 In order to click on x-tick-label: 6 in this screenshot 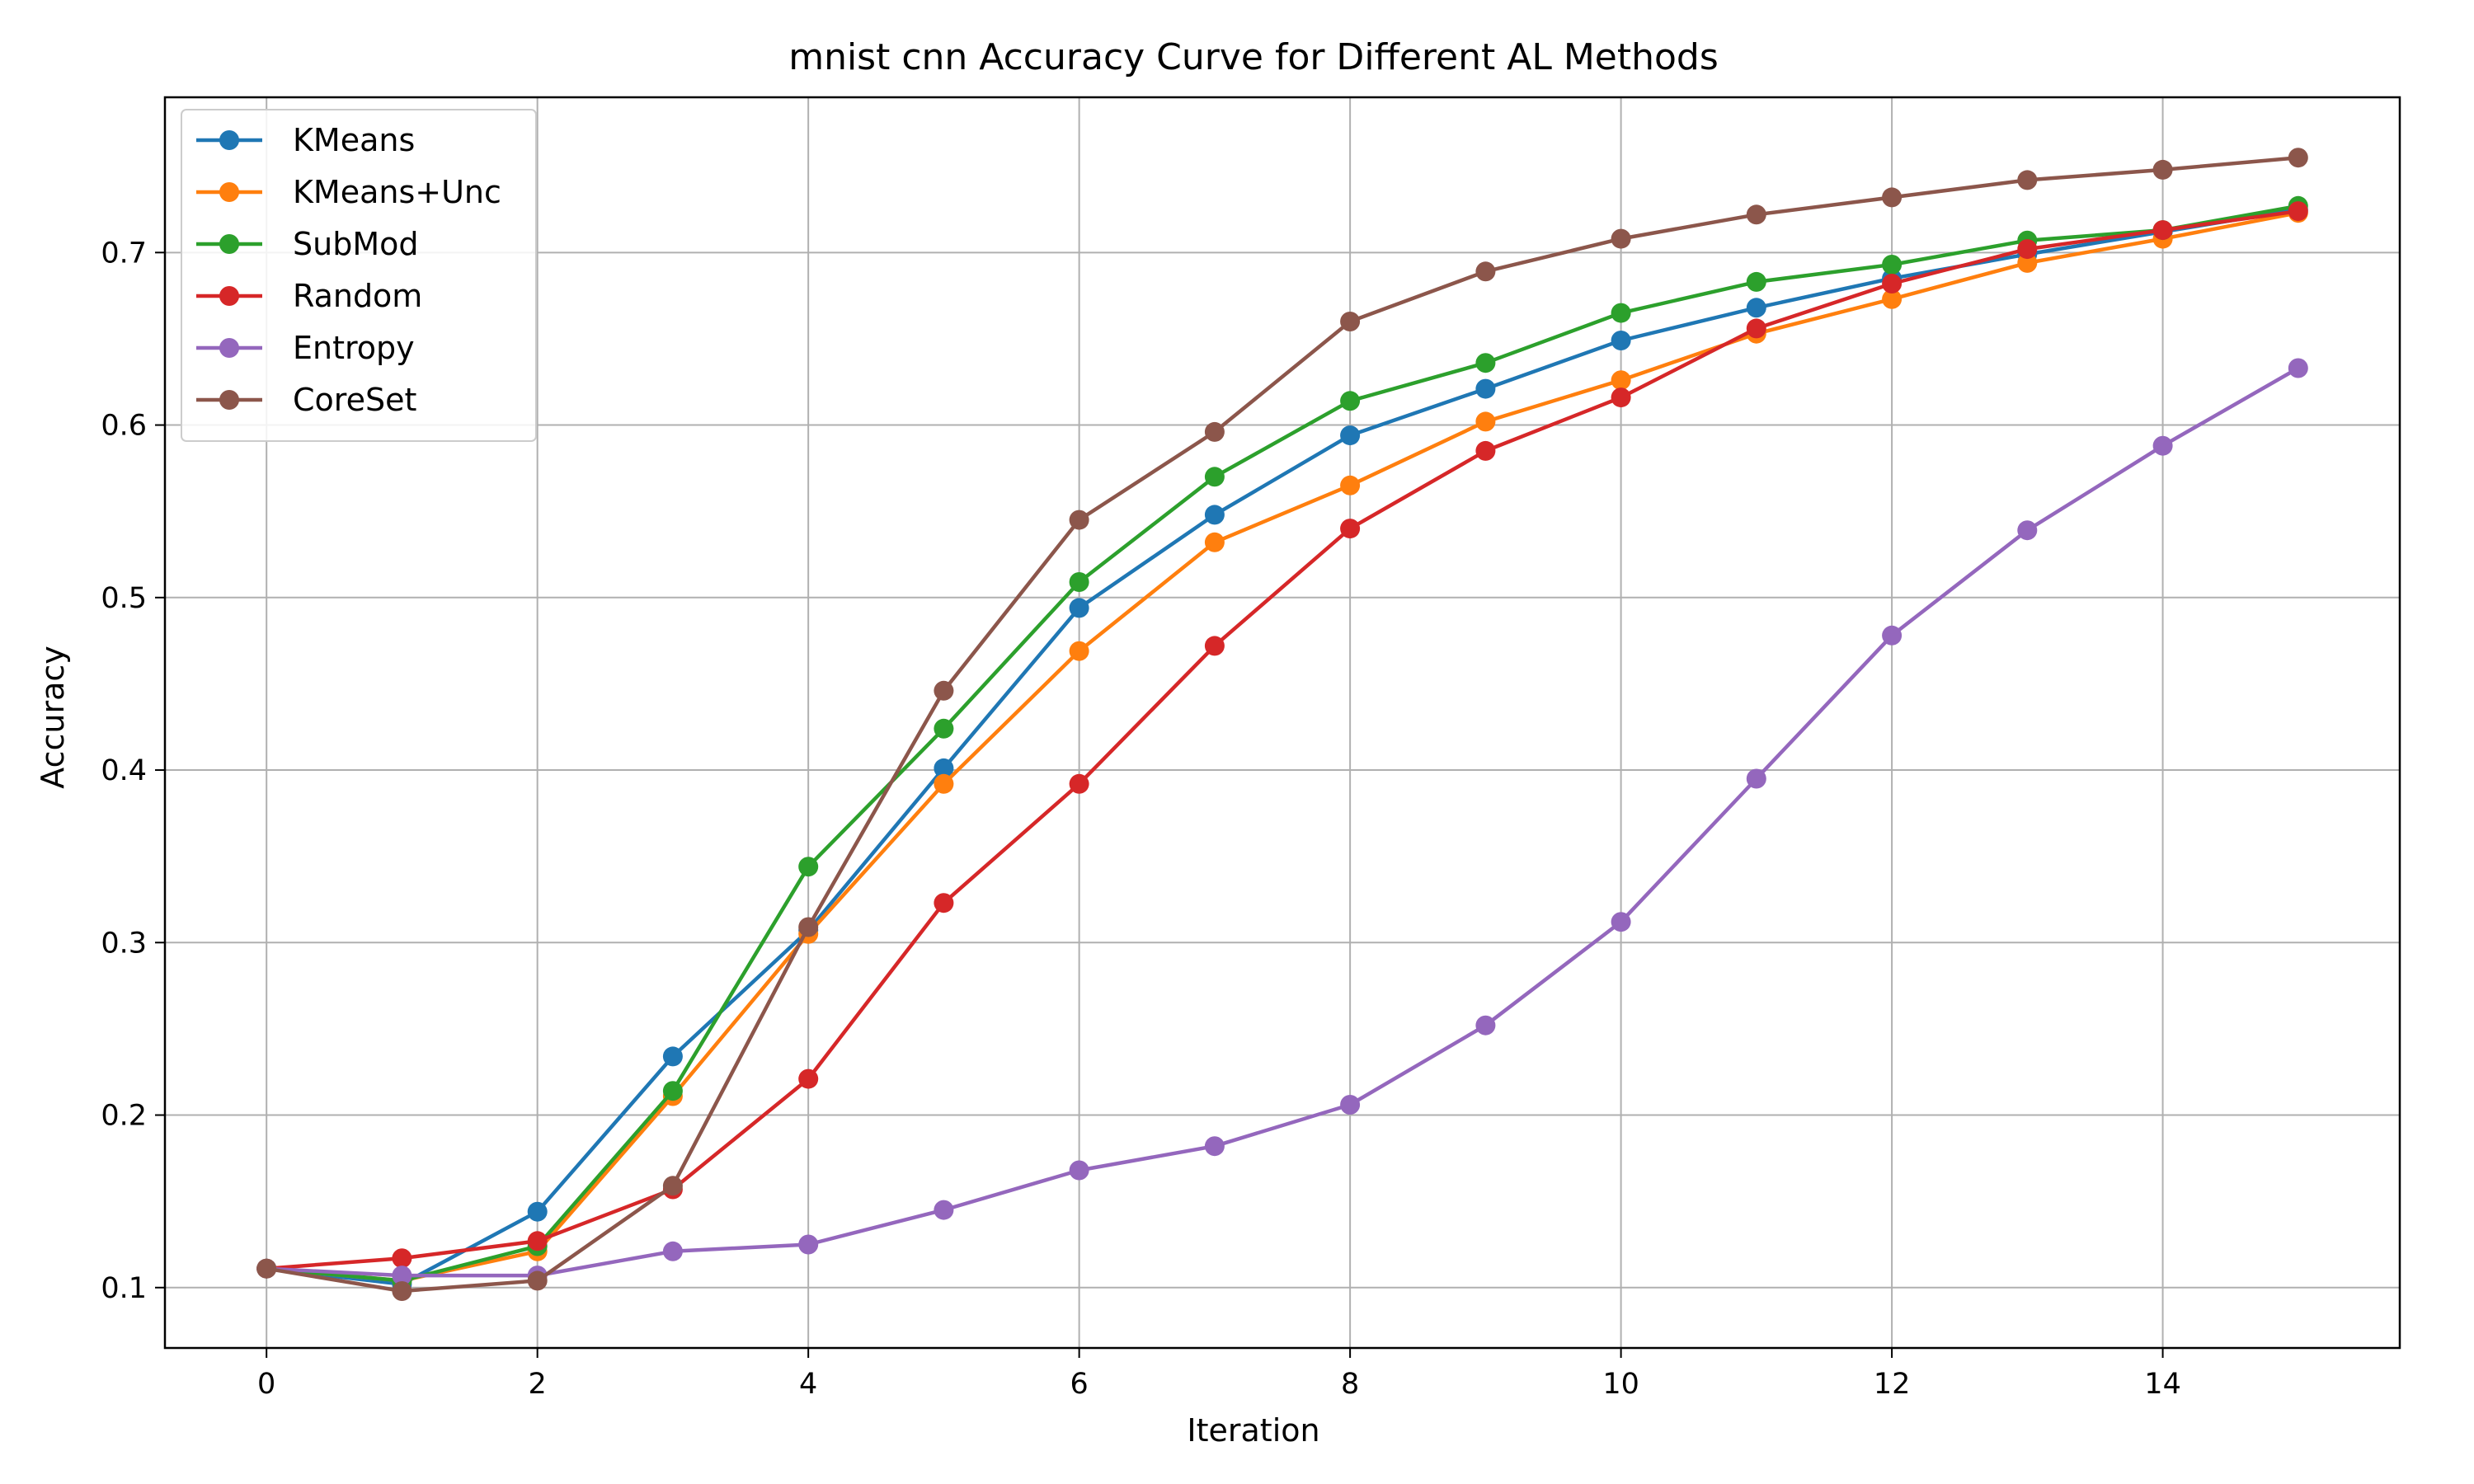, I will do `click(1079, 1384)`.